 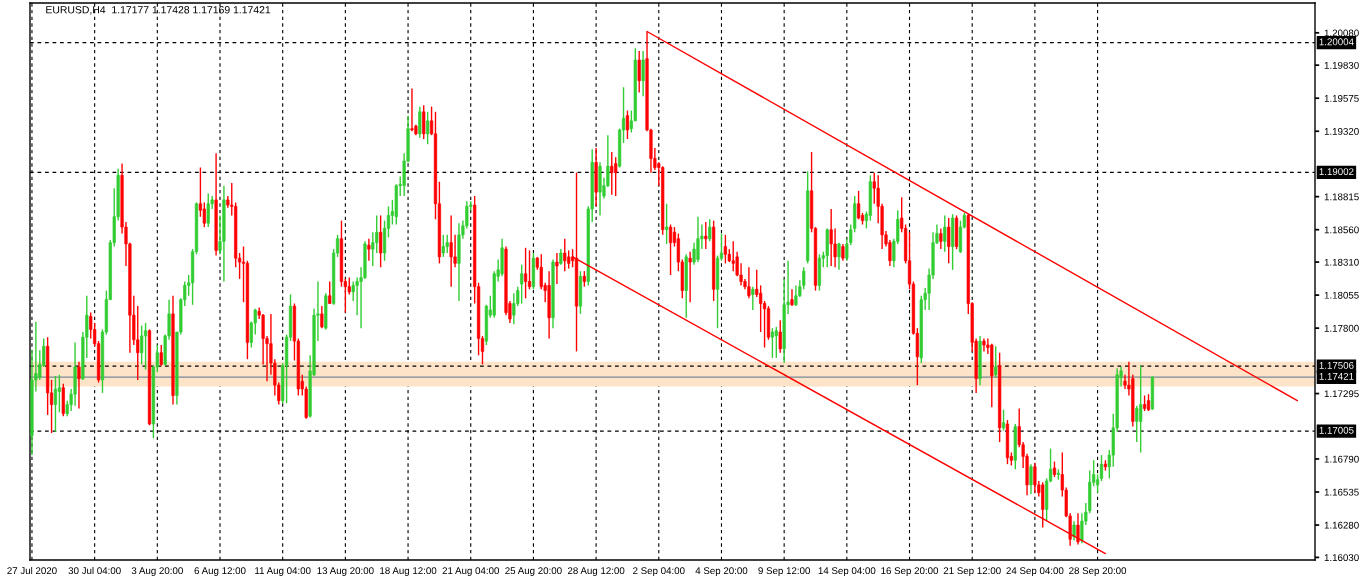 I want to click on x-tick-label: 30 Jul 04:00, so click(x=94, y=570).